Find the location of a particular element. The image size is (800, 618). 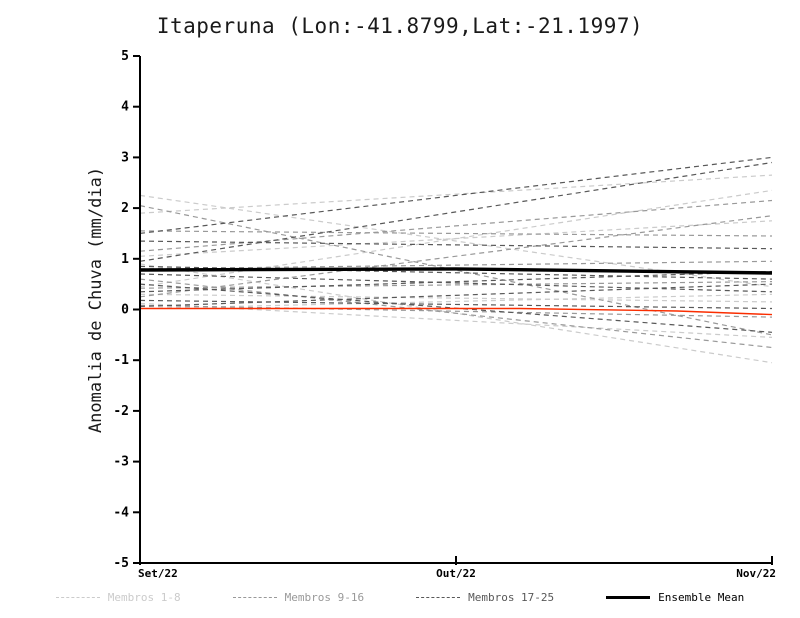

y-tick-label: 3 is located at coordinates (125, 157).